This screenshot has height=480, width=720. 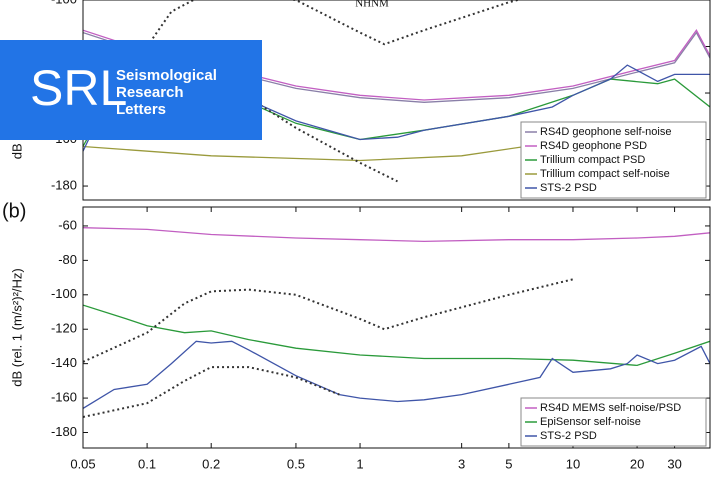 I want to click on logo-line: Letters, so click(x=141, y=109).